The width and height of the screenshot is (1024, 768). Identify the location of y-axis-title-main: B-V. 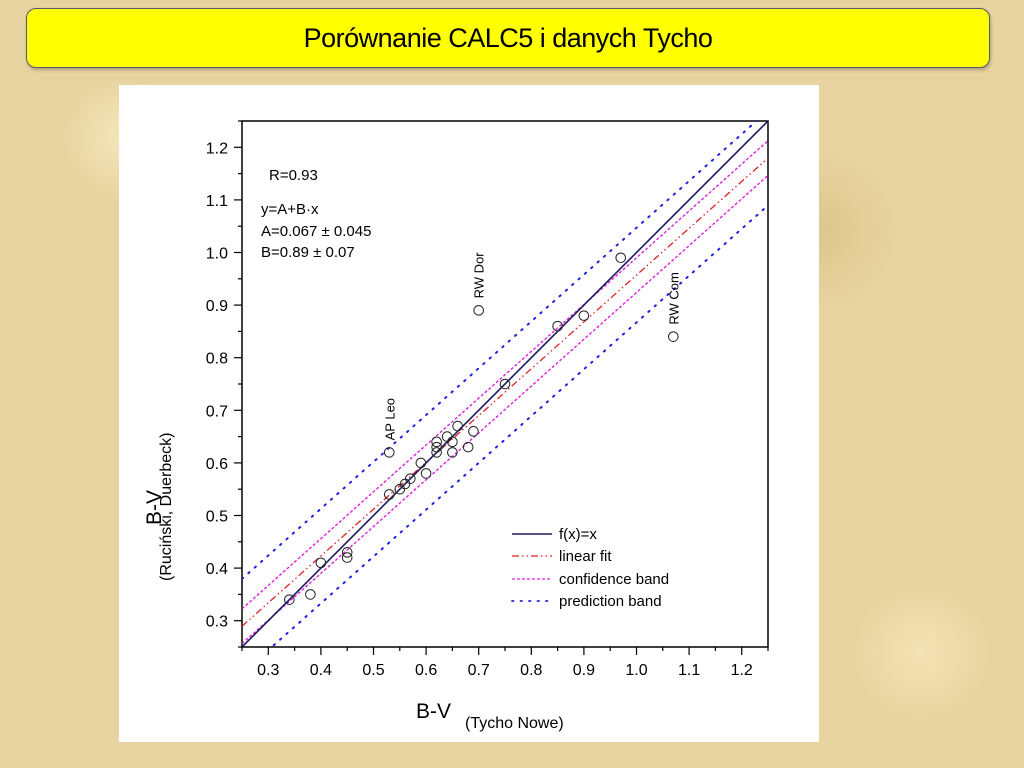
(154, 507).